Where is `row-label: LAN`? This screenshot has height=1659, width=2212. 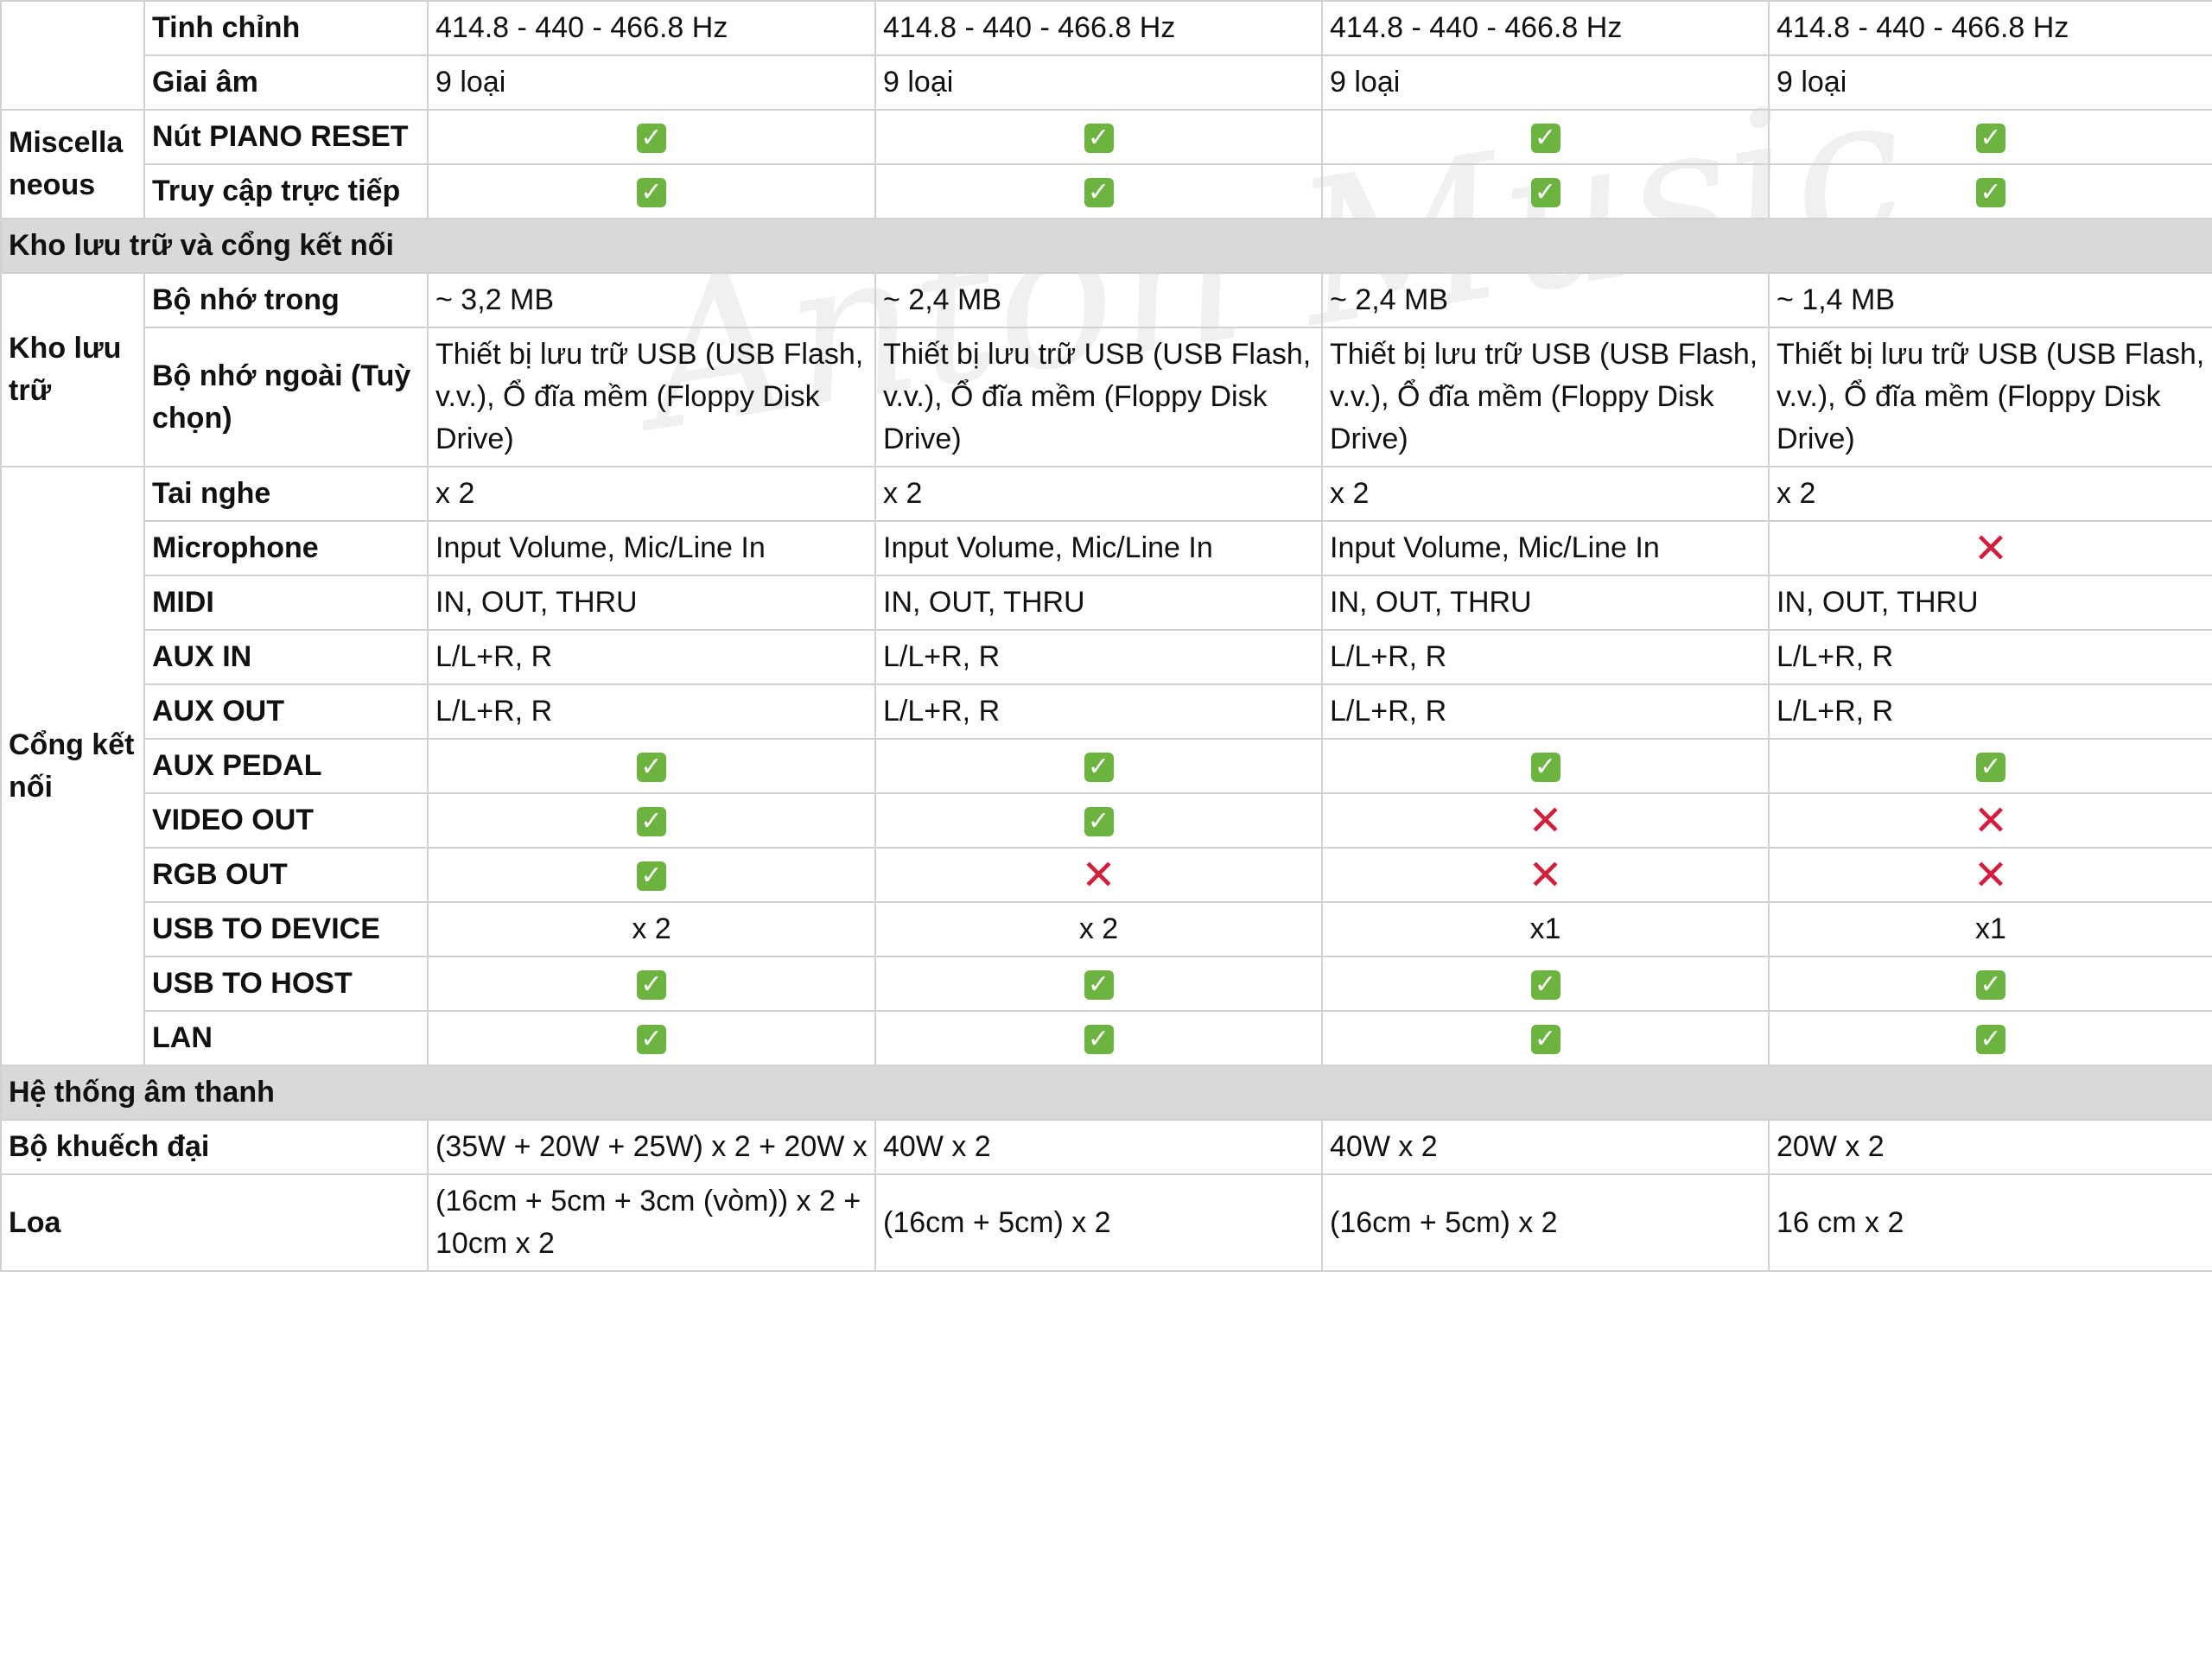
row-label: LAN is located at coordinates (286, 1038).